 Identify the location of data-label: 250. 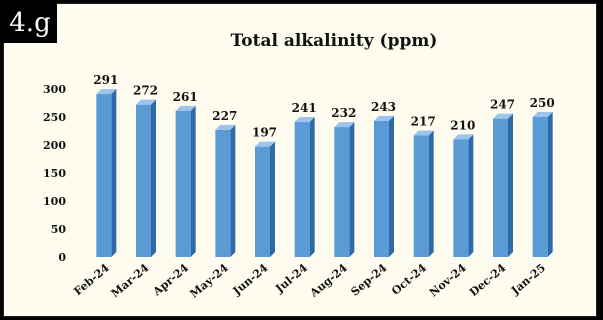
(542, 103).